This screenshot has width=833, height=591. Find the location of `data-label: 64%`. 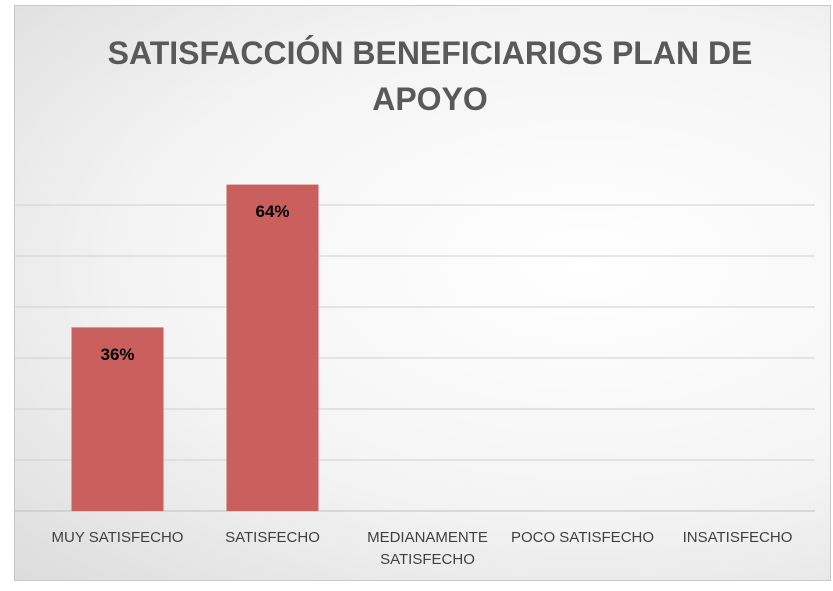

data-label: 64% is located at coordinates (272, 211).